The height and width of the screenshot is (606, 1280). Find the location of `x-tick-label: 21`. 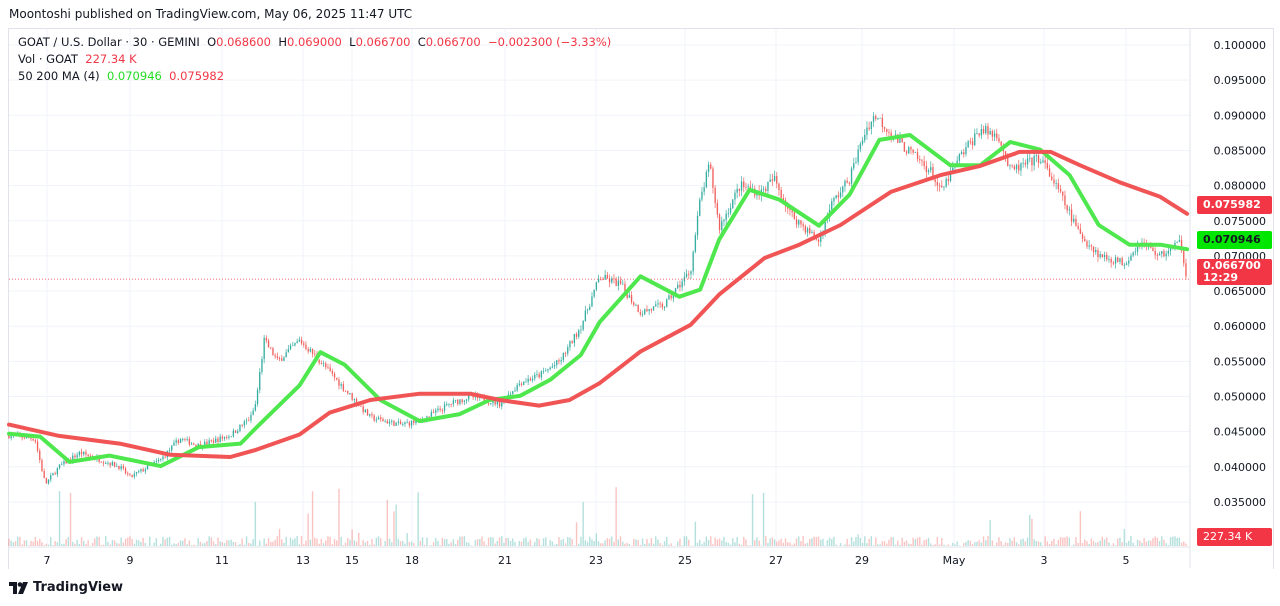

x-tick-label: 21 is located at coordinates (505, 560).